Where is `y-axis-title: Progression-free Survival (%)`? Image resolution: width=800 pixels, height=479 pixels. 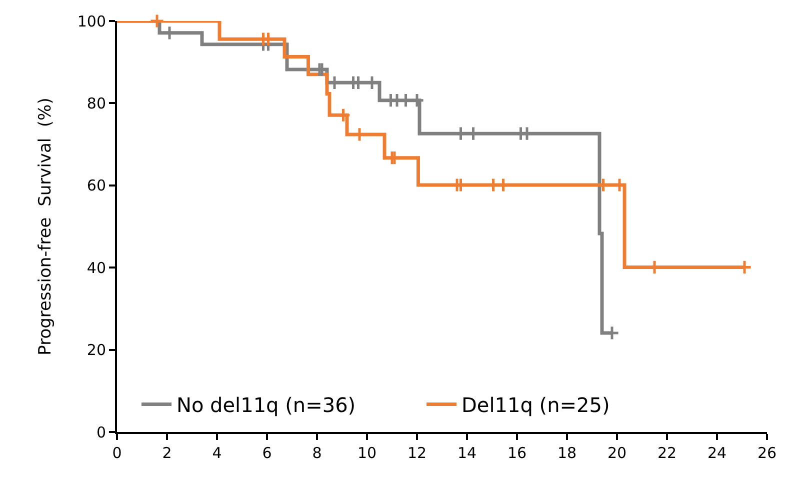
y-axis-title: Progression-free Survival (%) is located at coordinates (45, 227).